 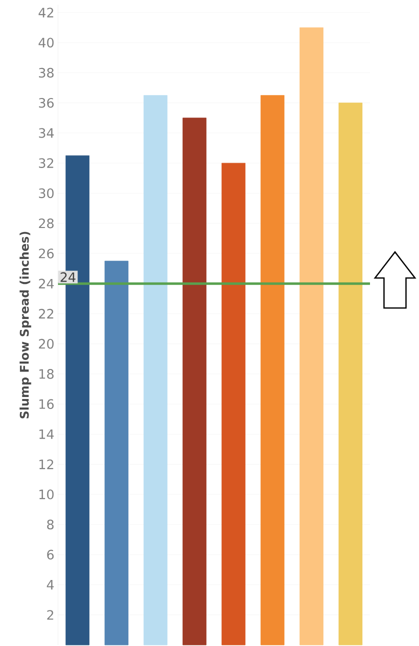 I want to click on y-tick-label: 10, so click(x=46, y=495).